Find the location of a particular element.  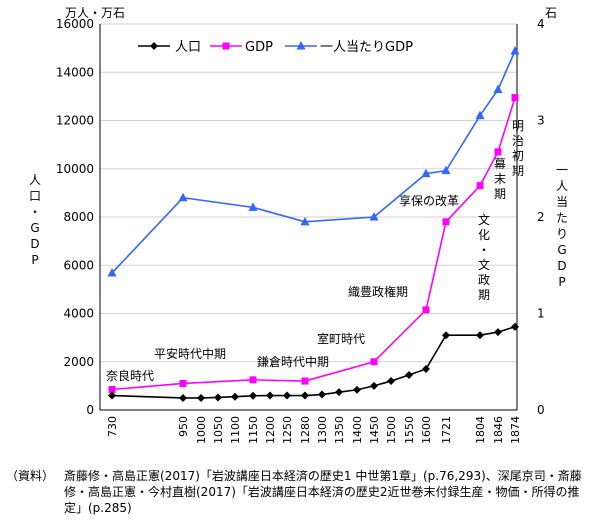

x-tick-label: 1000 is located at coordinates (201, 430).